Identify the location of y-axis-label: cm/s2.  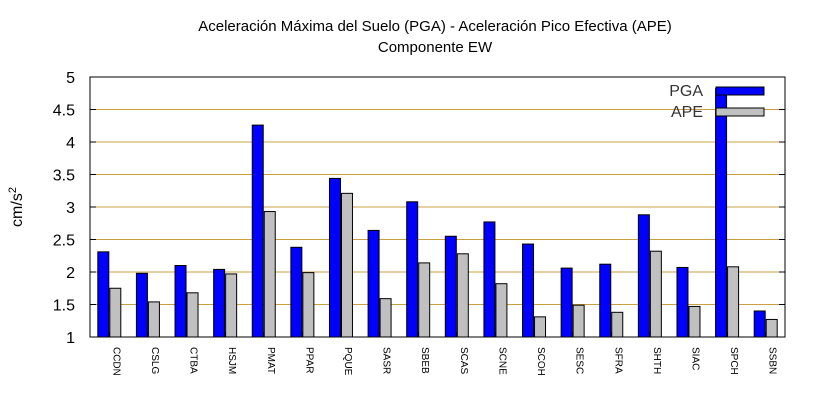
(16, 207).